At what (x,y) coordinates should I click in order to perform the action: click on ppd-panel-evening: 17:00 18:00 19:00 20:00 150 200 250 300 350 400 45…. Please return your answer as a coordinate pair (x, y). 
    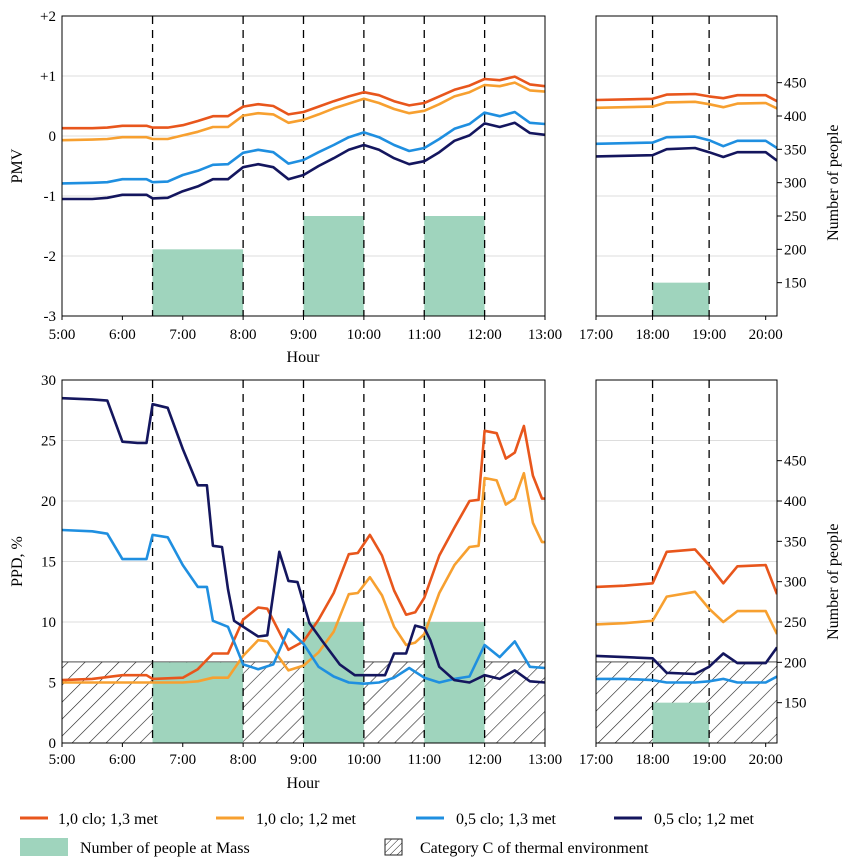
    Looking at the image, I should click on (693, 573).